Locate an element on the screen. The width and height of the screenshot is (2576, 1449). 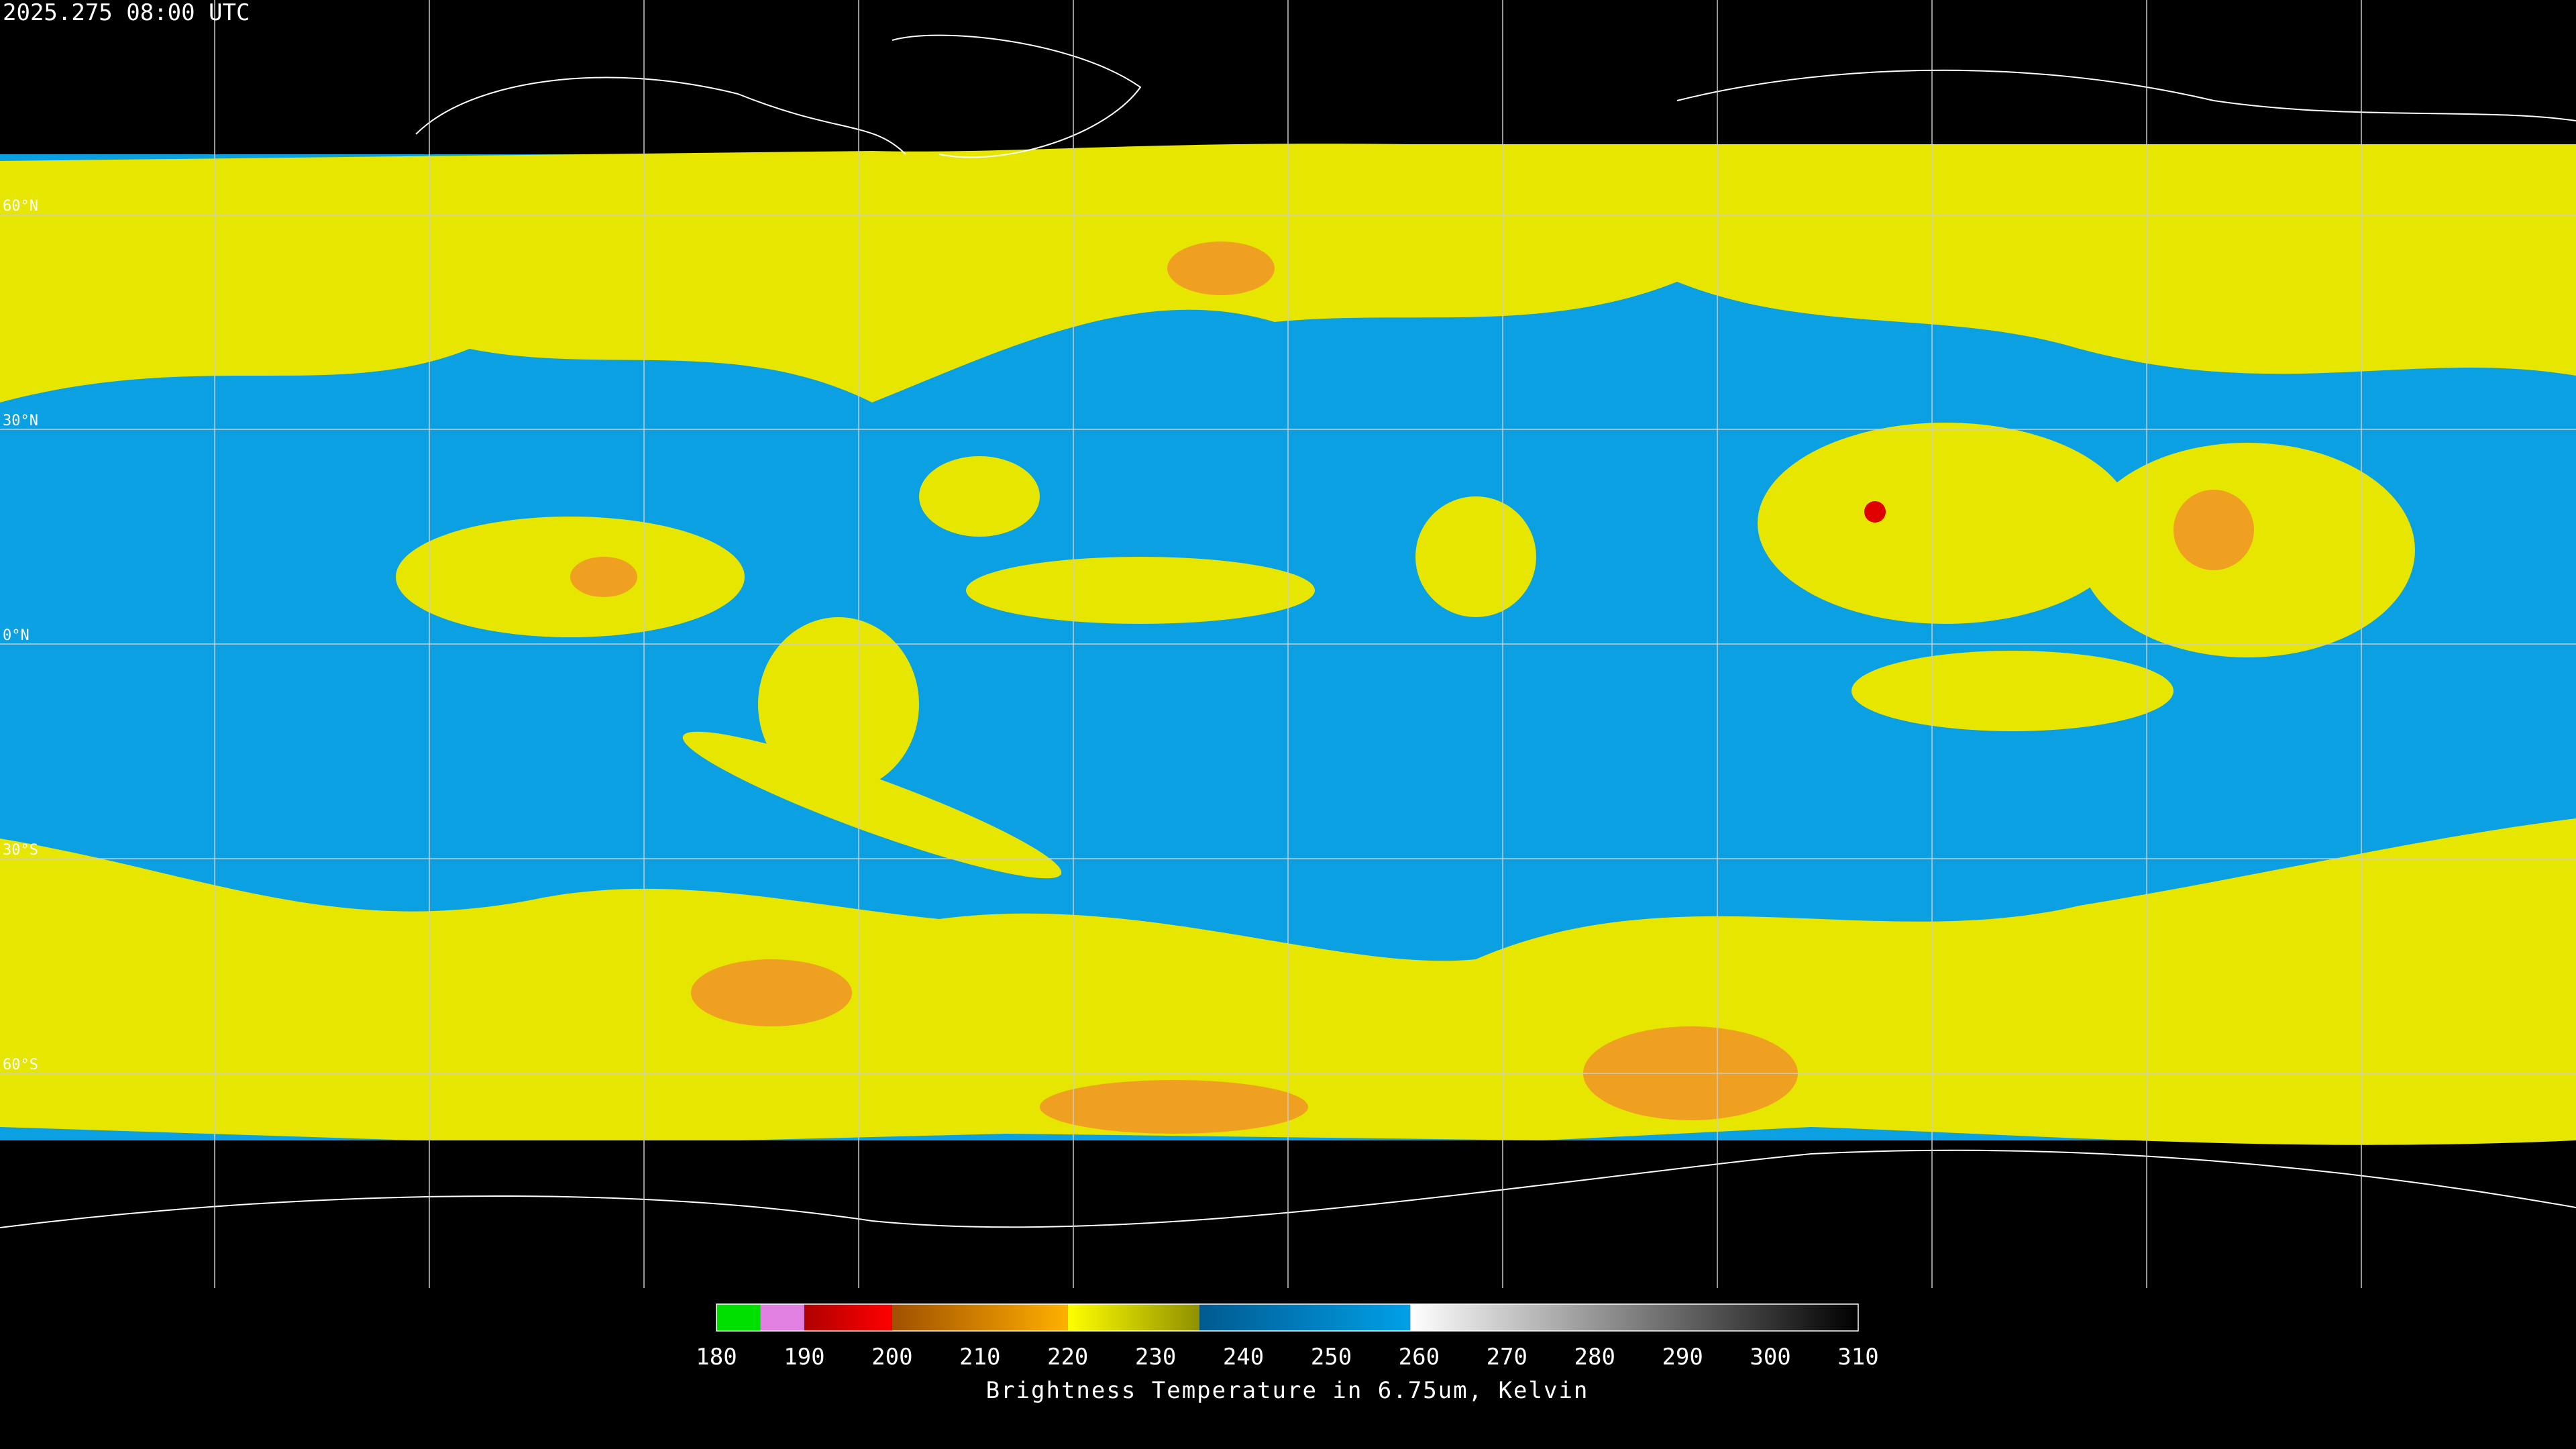
colorbar-tick-label: 180 is located at coordinates (716, 1357).